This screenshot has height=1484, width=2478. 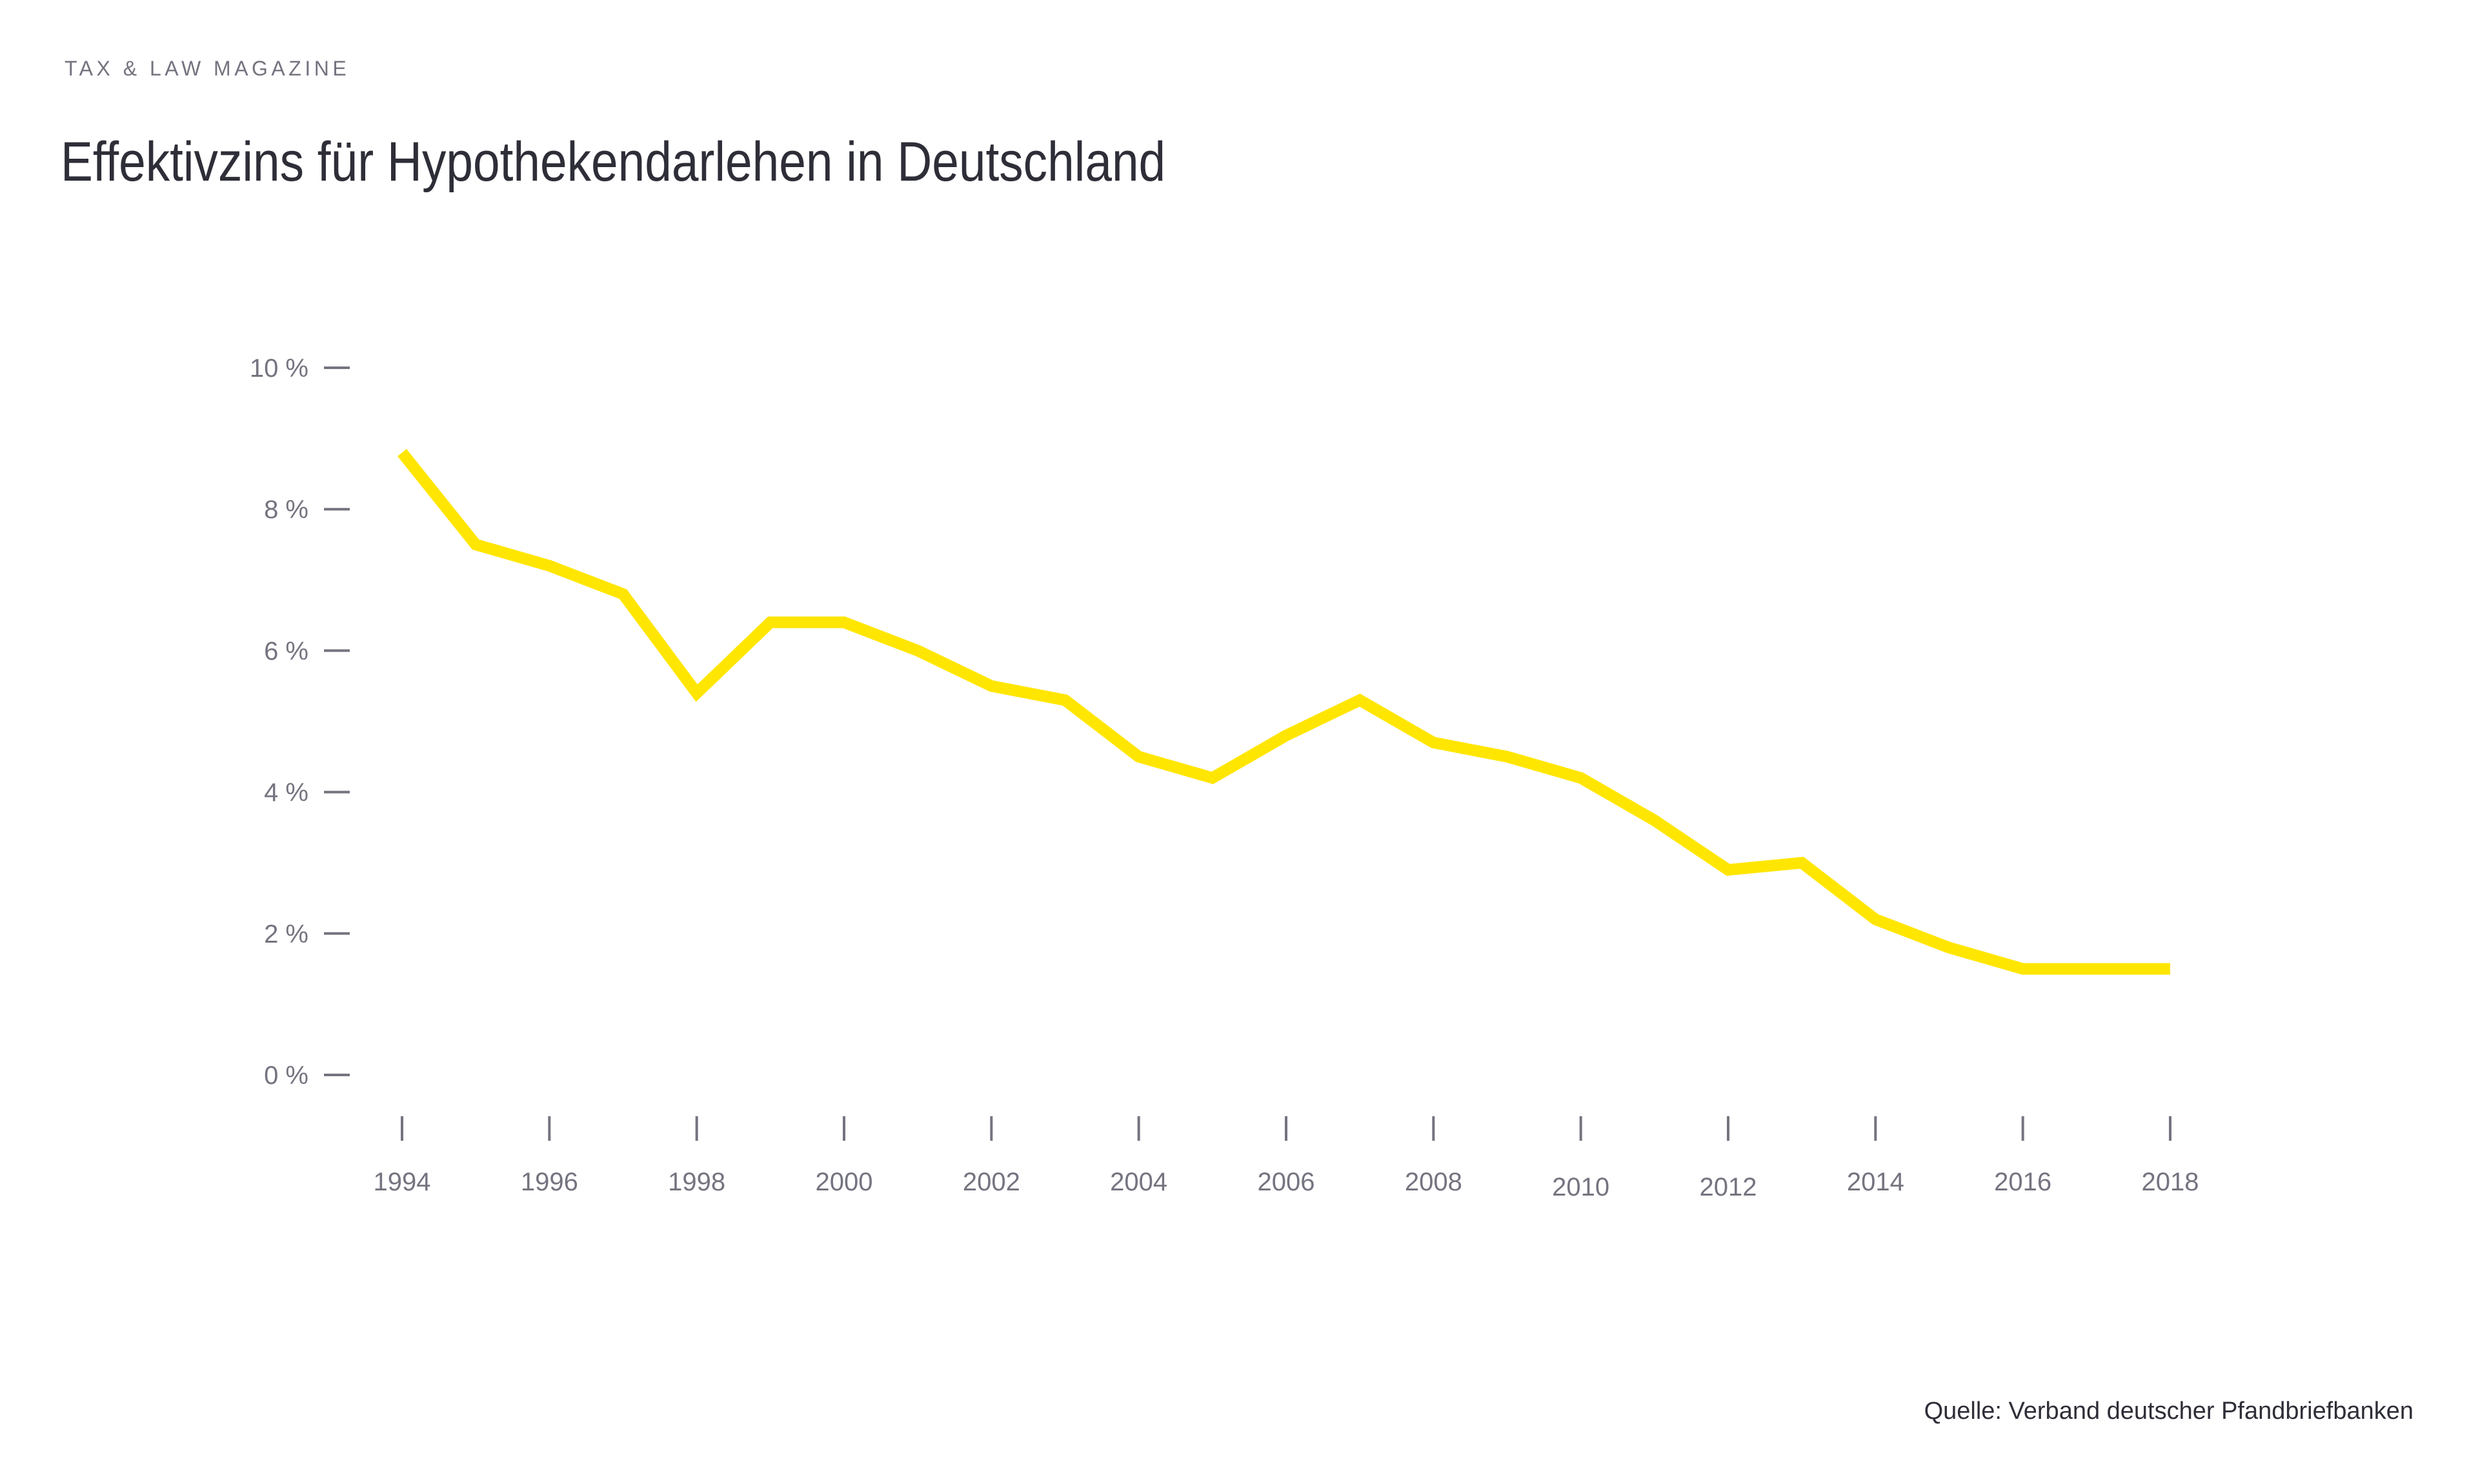 I want to click on x-tick-label: 2016, so click(x=2022, y=1182).